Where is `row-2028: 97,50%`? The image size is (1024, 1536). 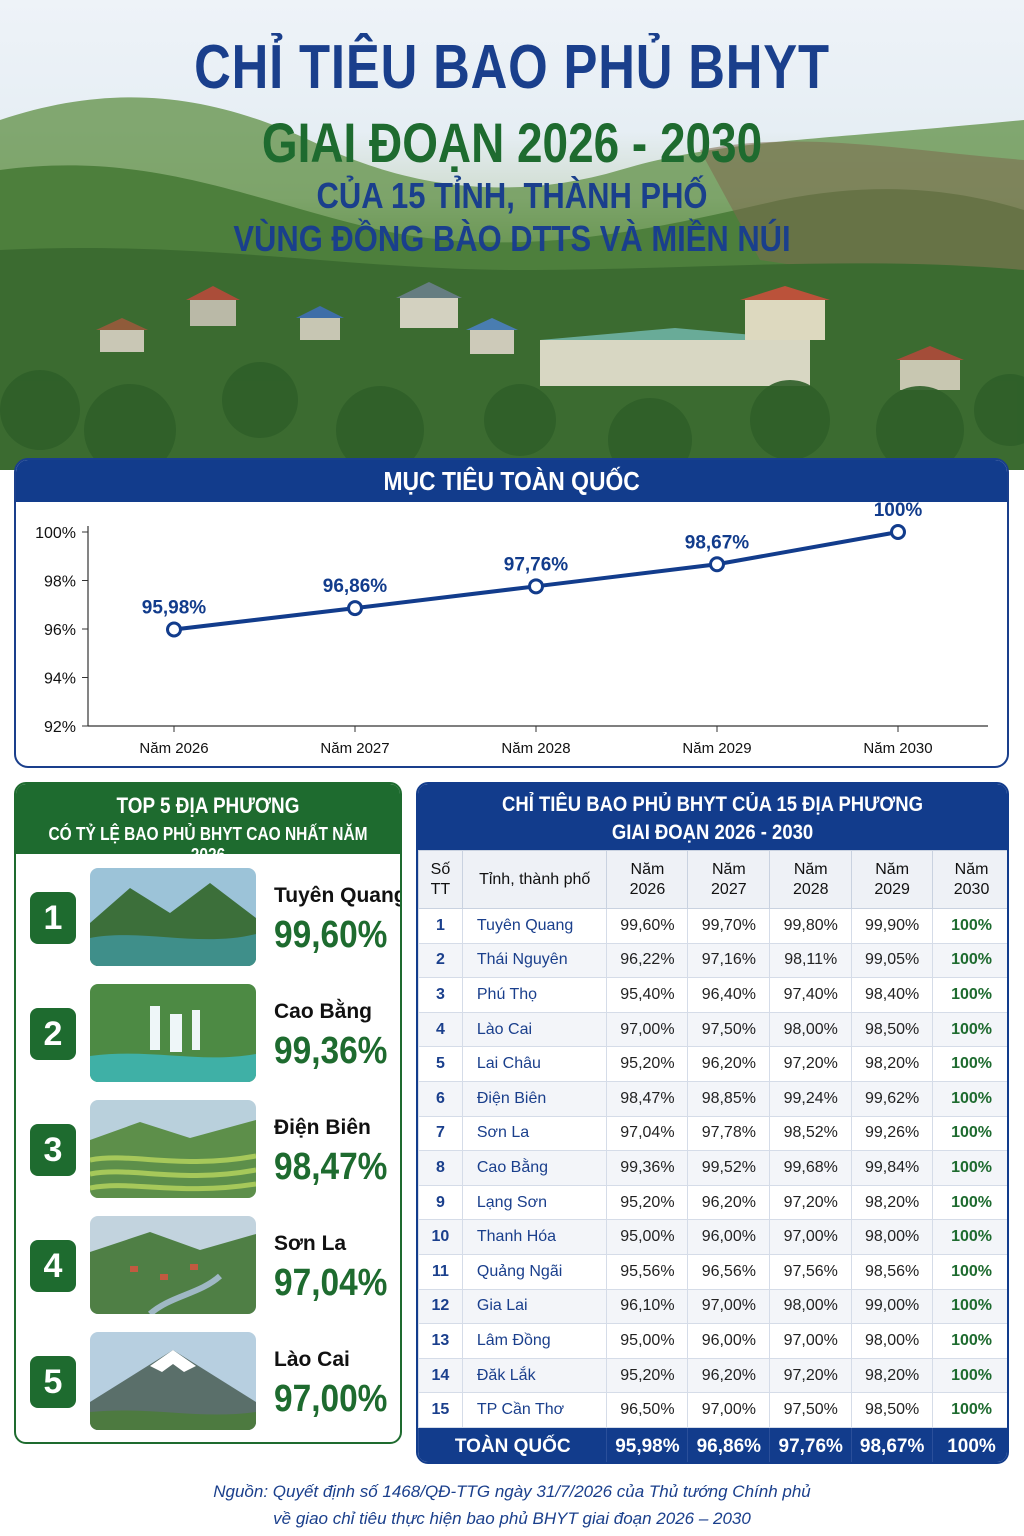 row-2028: 97,50% is located at coordinates (811, 1410).